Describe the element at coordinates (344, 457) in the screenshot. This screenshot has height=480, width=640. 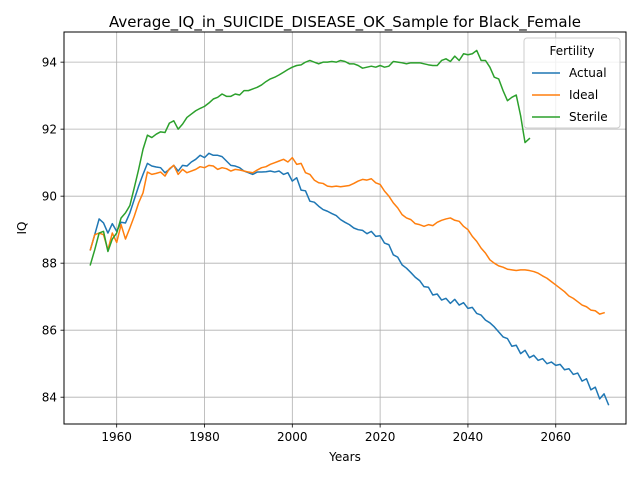
I see `x-axis-label: Years` at that location.